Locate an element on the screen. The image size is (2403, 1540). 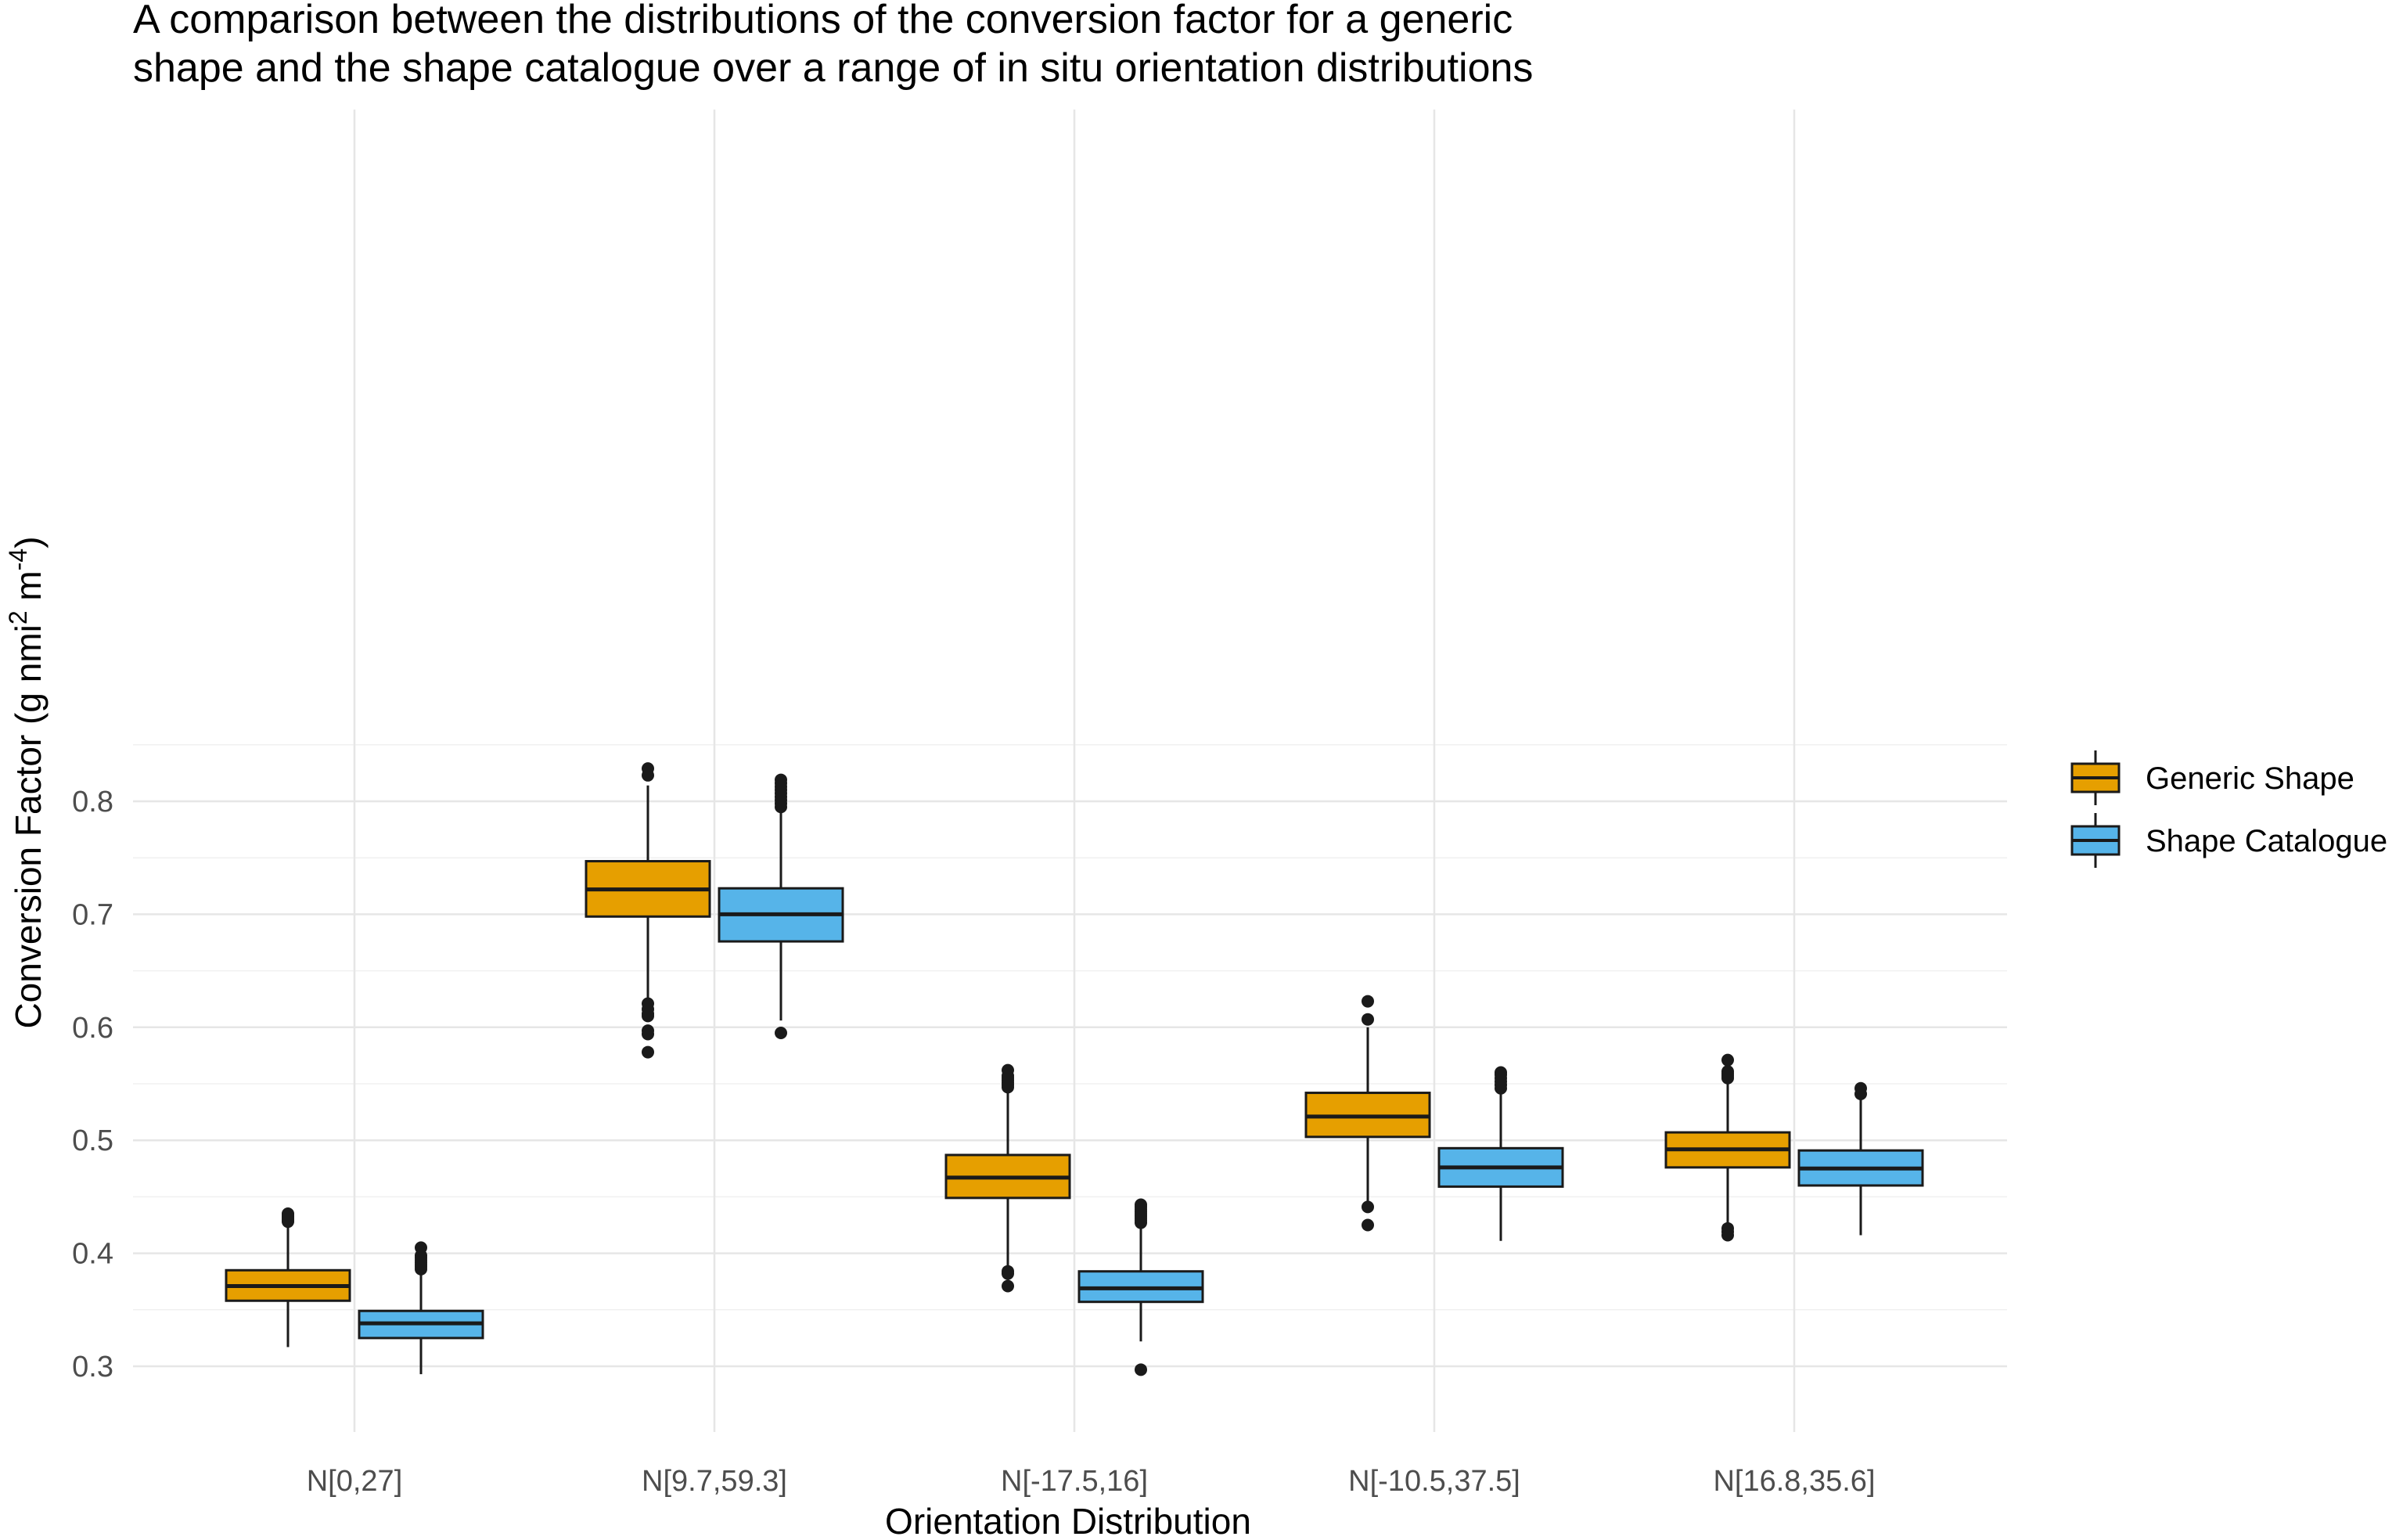
y-axis-title: Conversion Factor (g nmi2 m-4) is located at coordinates (26, 782).